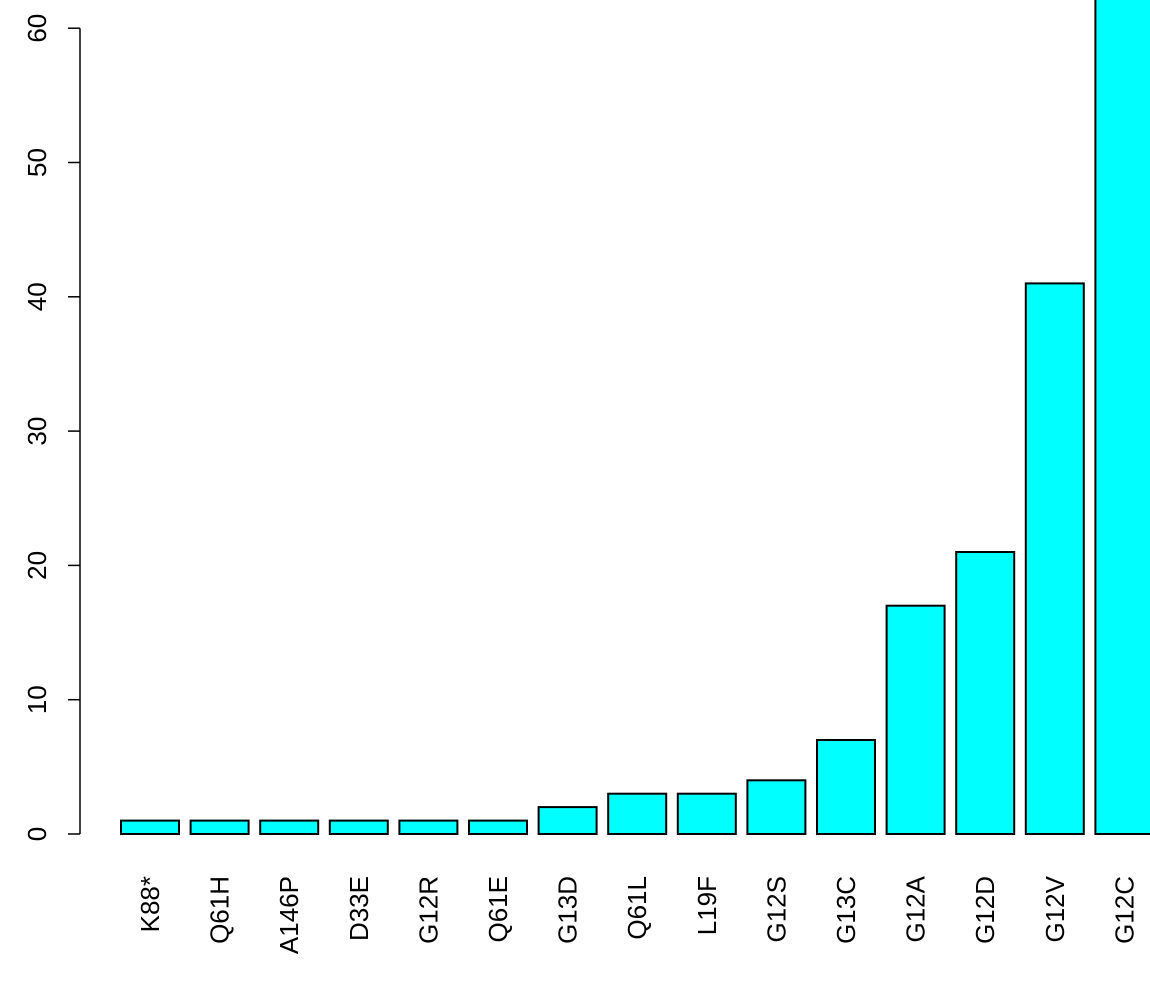 This screenshot has width=1150, height=982. What do you see at coordinates (846, 787) in the screenshot?
I see `bar-G13C` at bounding box center [846, 787].